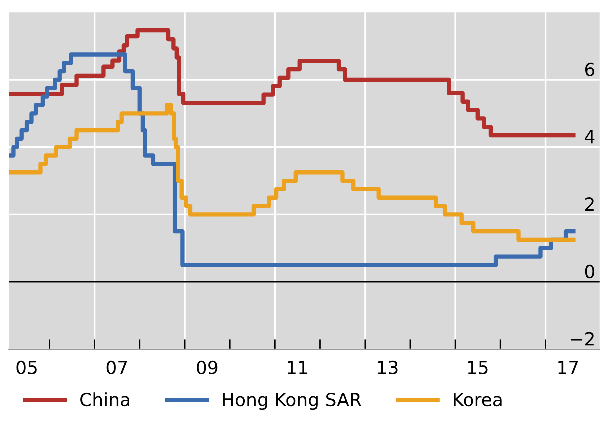 The image size is (609, 421). What do you see at coordinates (292, 401) in the screenshot?
I see `legend-label: Hong Kong SAR` at bounding box center [292, 401].